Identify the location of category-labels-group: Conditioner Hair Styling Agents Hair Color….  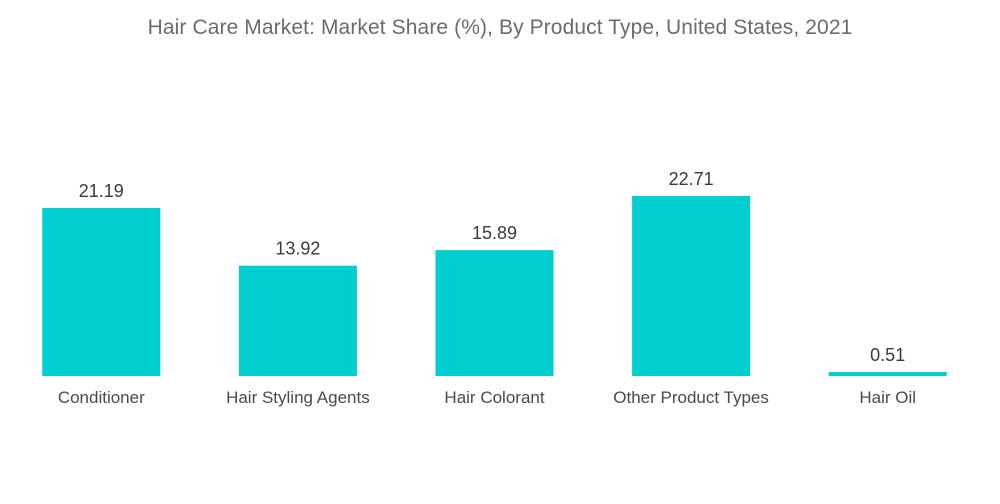
(487, 397).